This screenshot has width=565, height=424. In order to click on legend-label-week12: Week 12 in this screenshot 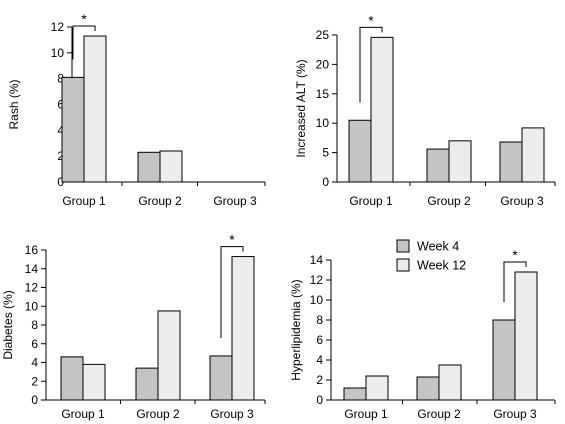, I will do `click(441, 266)`.